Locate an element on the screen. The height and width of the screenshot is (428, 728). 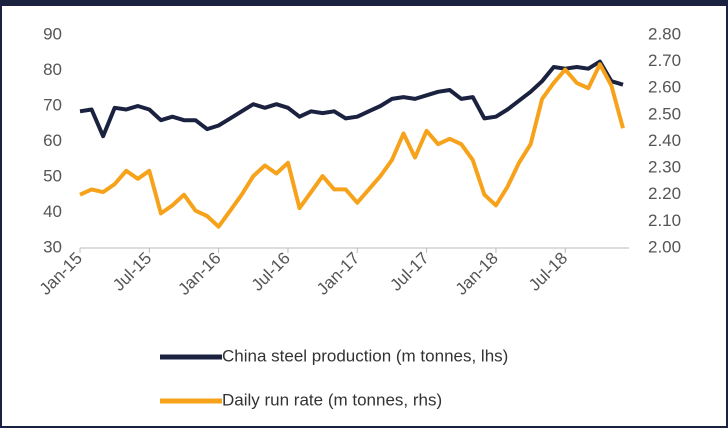
series-line is located at coordinates (351, 99).